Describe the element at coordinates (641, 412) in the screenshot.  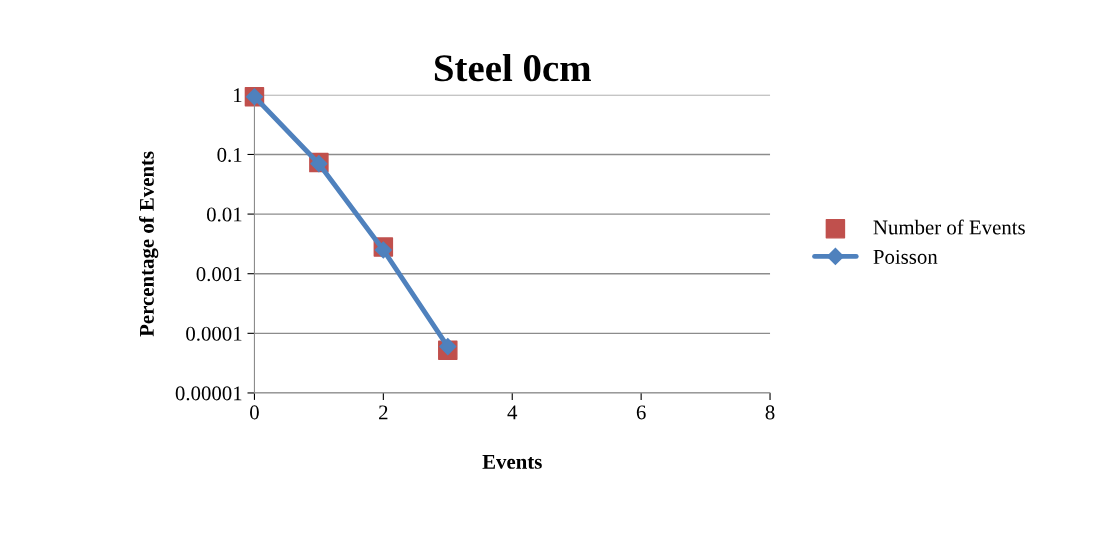
I see `x-tick-label: 6` at that location.